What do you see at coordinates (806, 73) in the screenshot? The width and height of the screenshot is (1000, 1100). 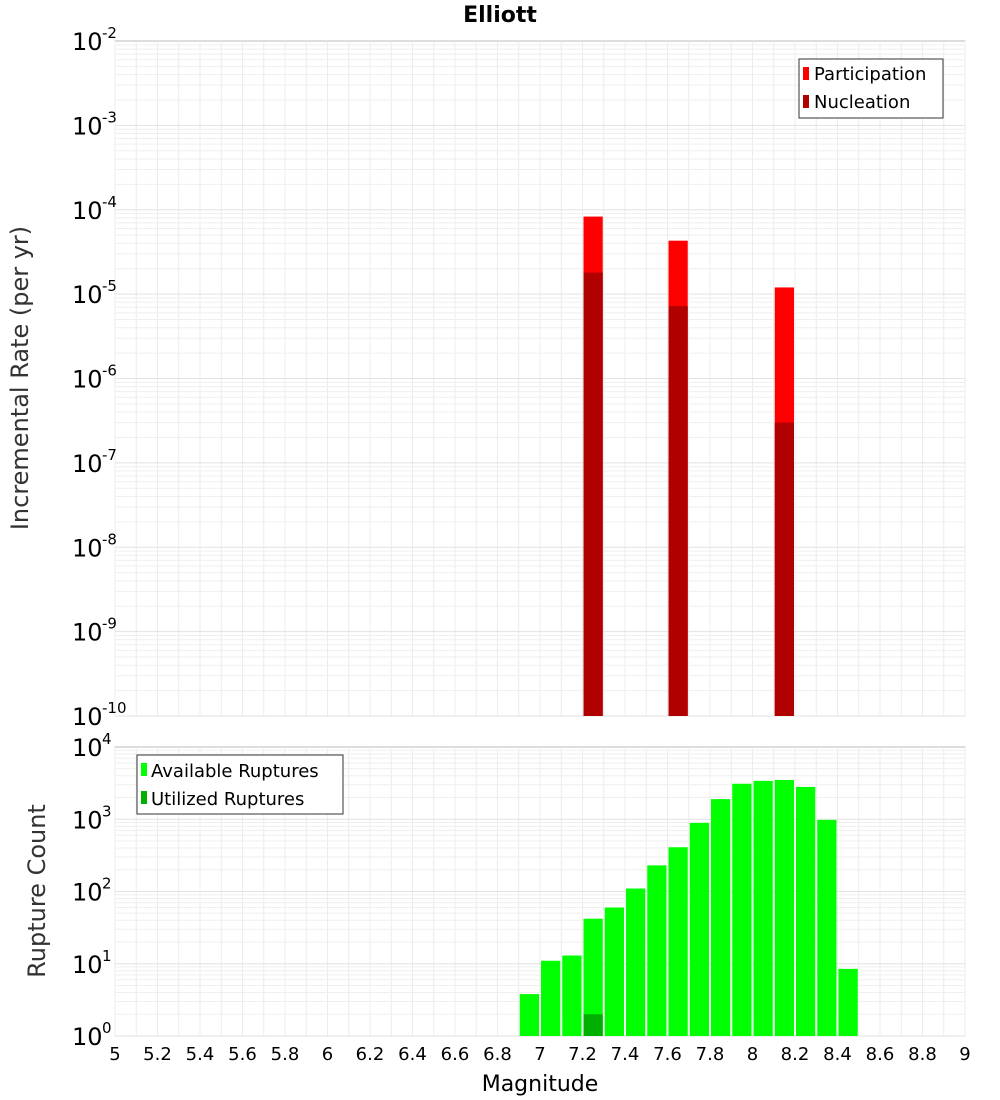 I see `legend-swatch-participation` at bounding box center [806, 73].